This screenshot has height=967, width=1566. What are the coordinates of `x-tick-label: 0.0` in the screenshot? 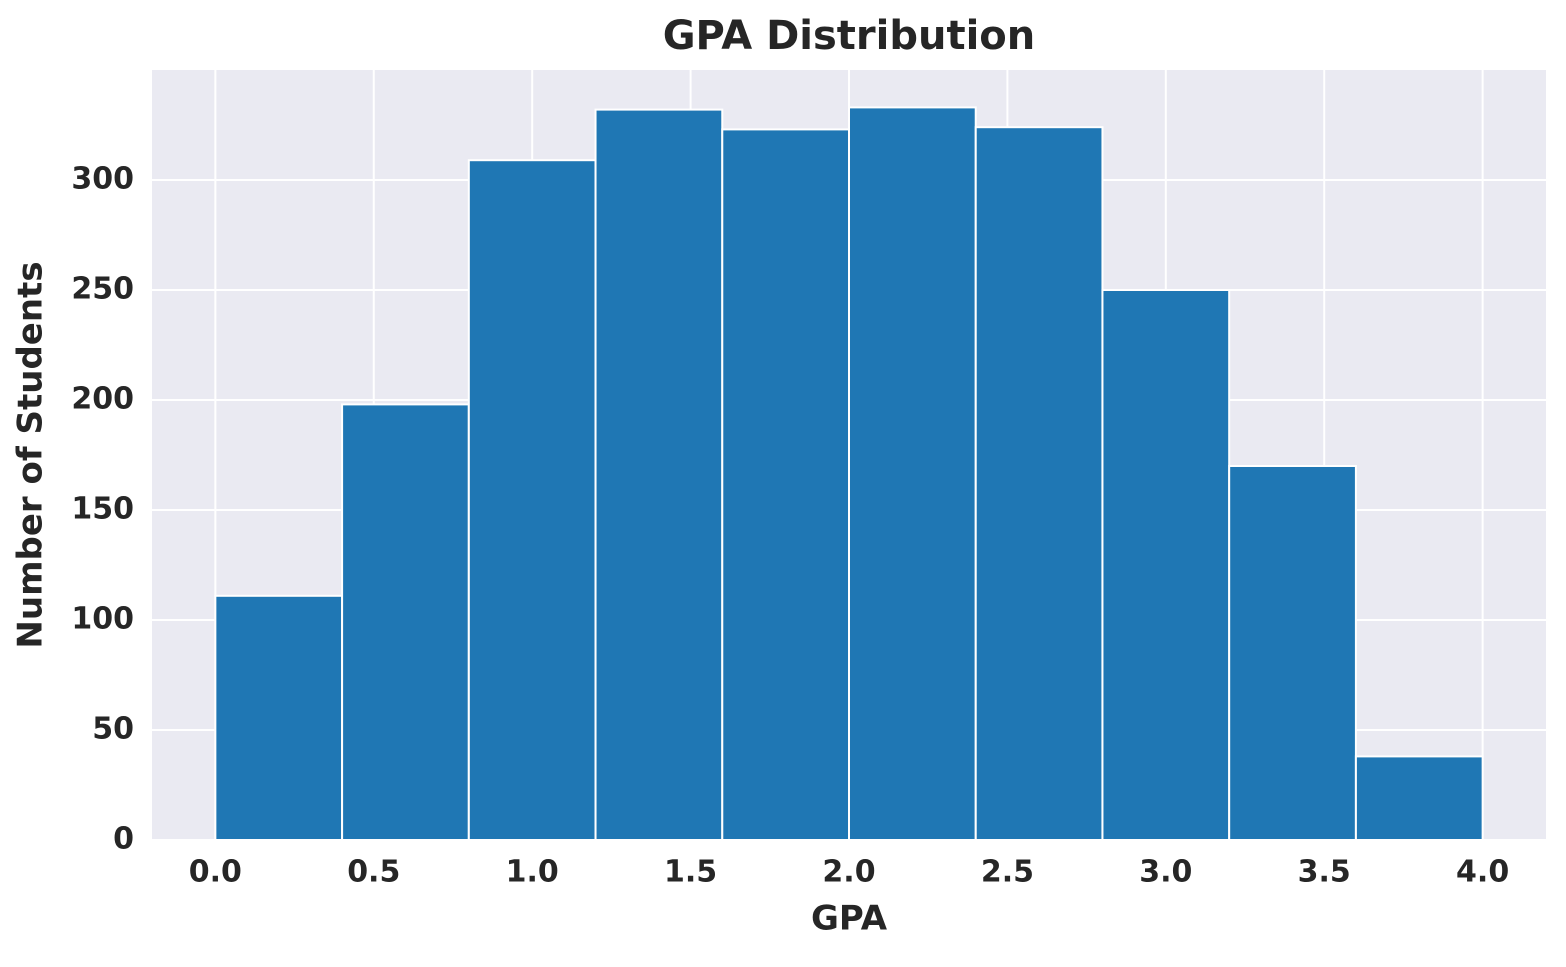 It's located at (215, 872).